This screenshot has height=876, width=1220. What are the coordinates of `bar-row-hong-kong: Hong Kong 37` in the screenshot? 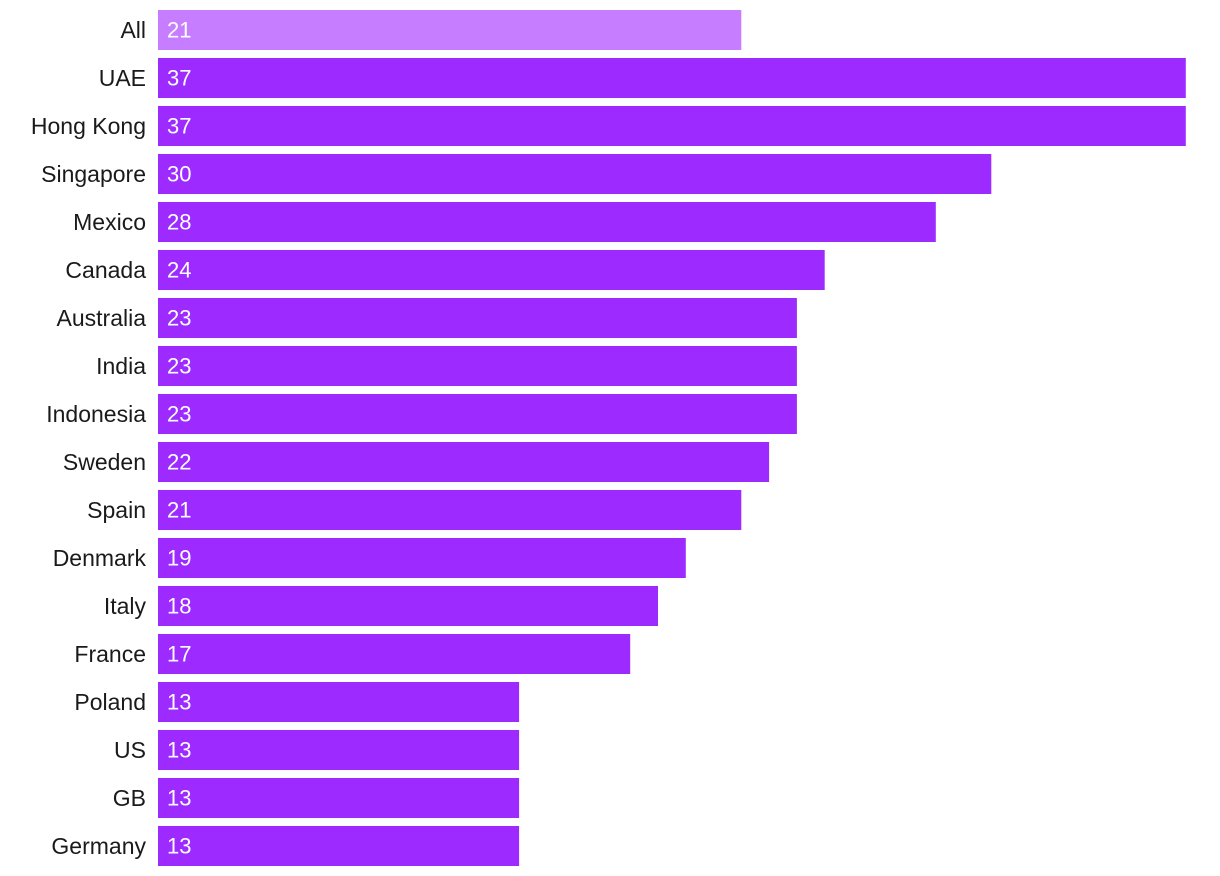 It's located at (608, 126).